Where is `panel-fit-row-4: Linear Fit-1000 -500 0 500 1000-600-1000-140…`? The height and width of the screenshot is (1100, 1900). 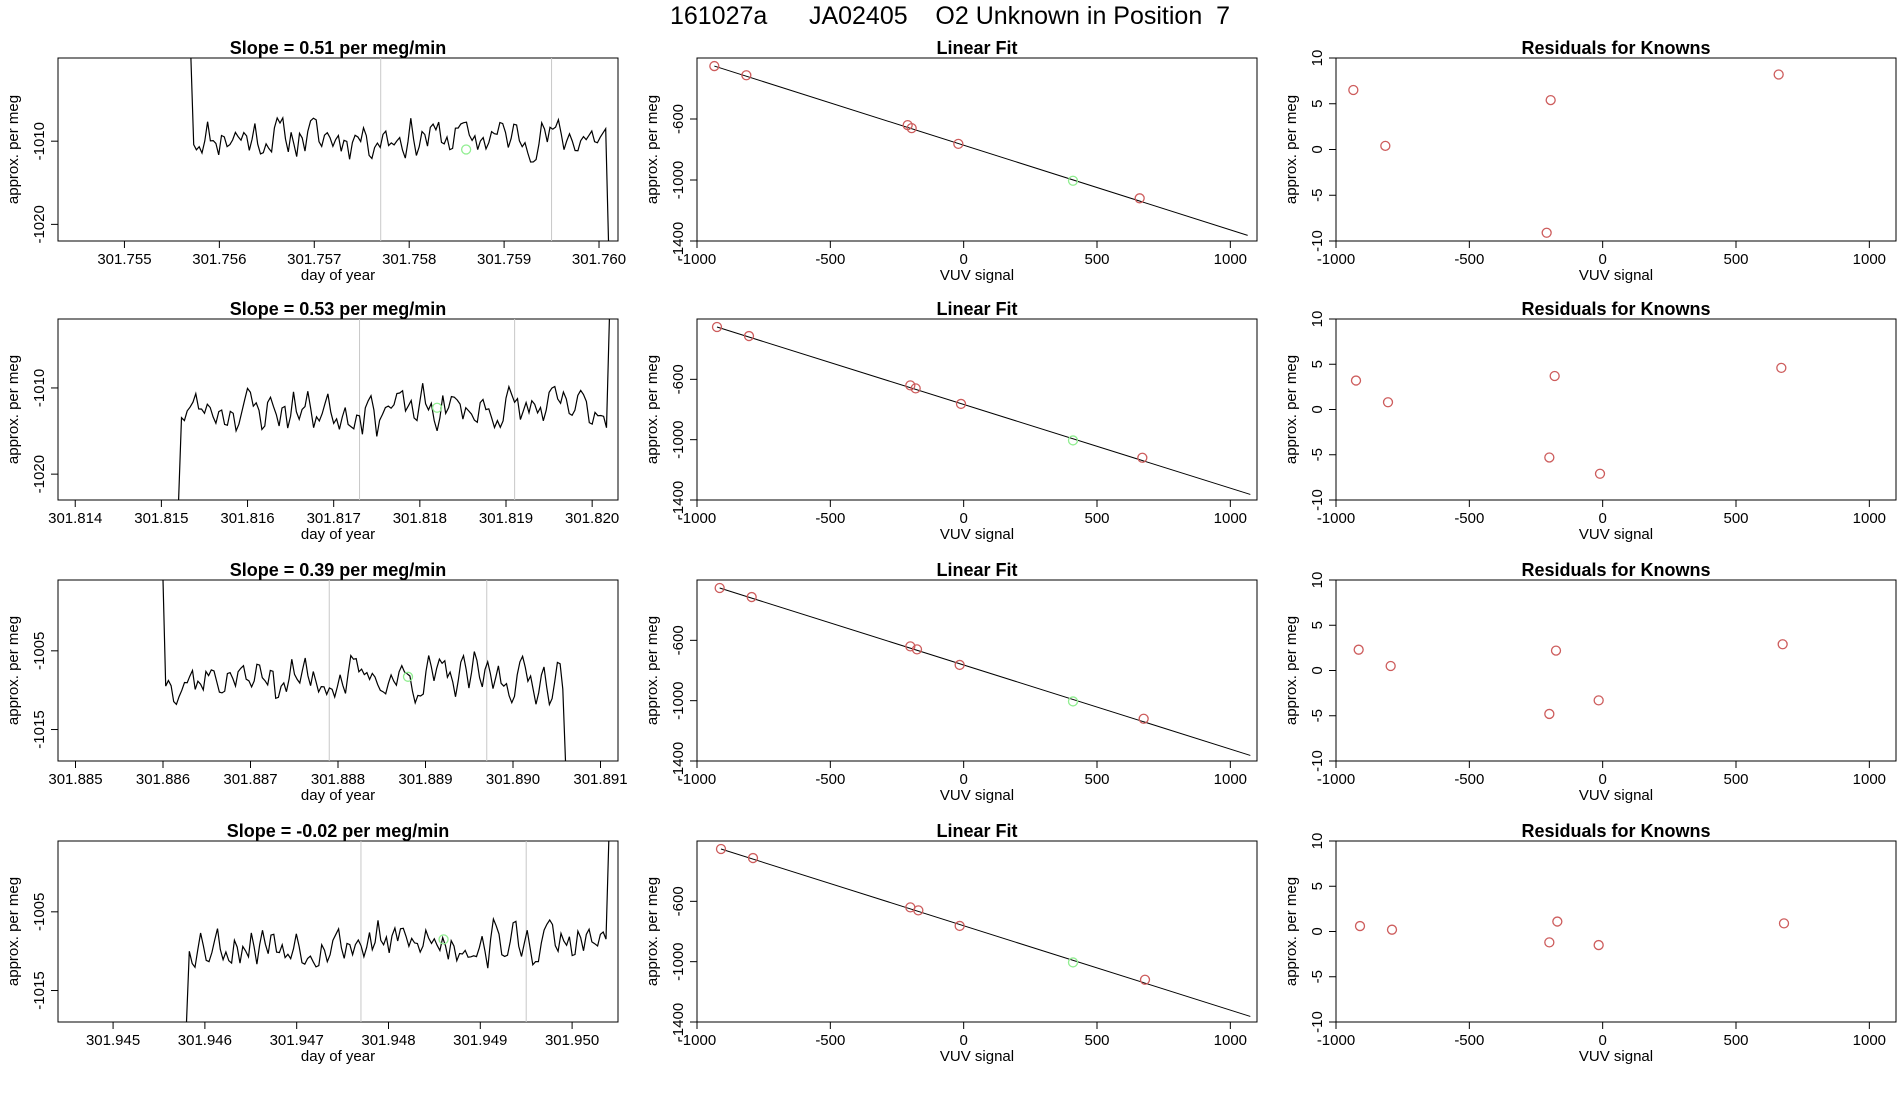 panel-fit-row-4: Linear Fit-1000 -500 0 500 1000-600-1000-140… is located at coordinates (951, 943).